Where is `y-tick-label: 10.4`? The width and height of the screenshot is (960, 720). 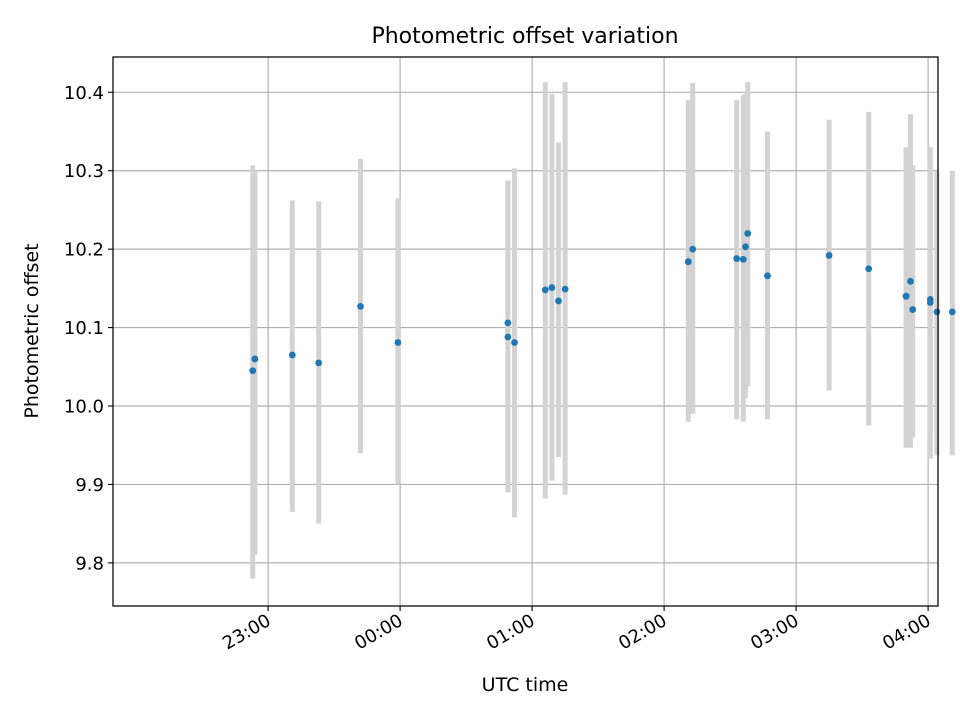
y-tick-label: 10.4 is located at coordinates (84, 93).